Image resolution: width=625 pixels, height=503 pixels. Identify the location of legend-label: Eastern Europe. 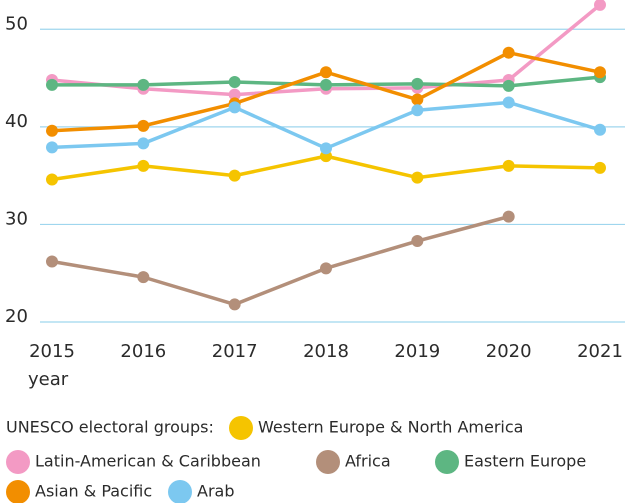
(525, 461).